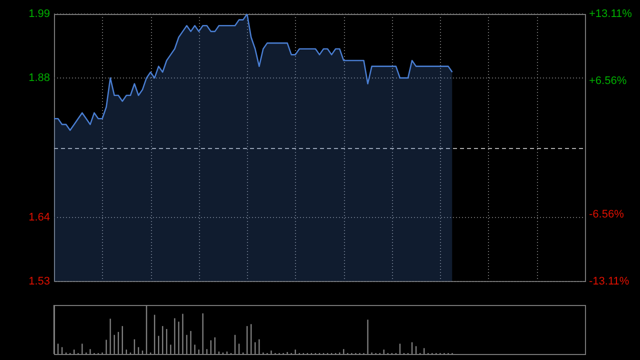 The image size is (640, 360). Describe the element at coordinates (608, 80) in the screenshot. I see `y2-tick-label: +6.56%` at that location.